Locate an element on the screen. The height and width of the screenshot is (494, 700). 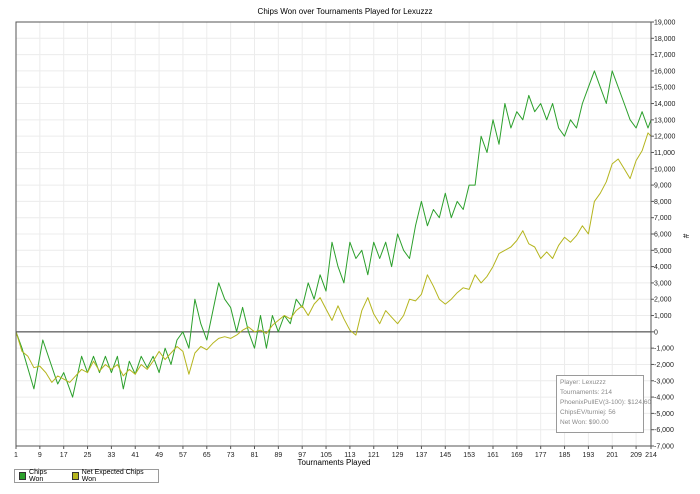
legend-item-chips-won: Chips Won is located at coordinates (38, 476).